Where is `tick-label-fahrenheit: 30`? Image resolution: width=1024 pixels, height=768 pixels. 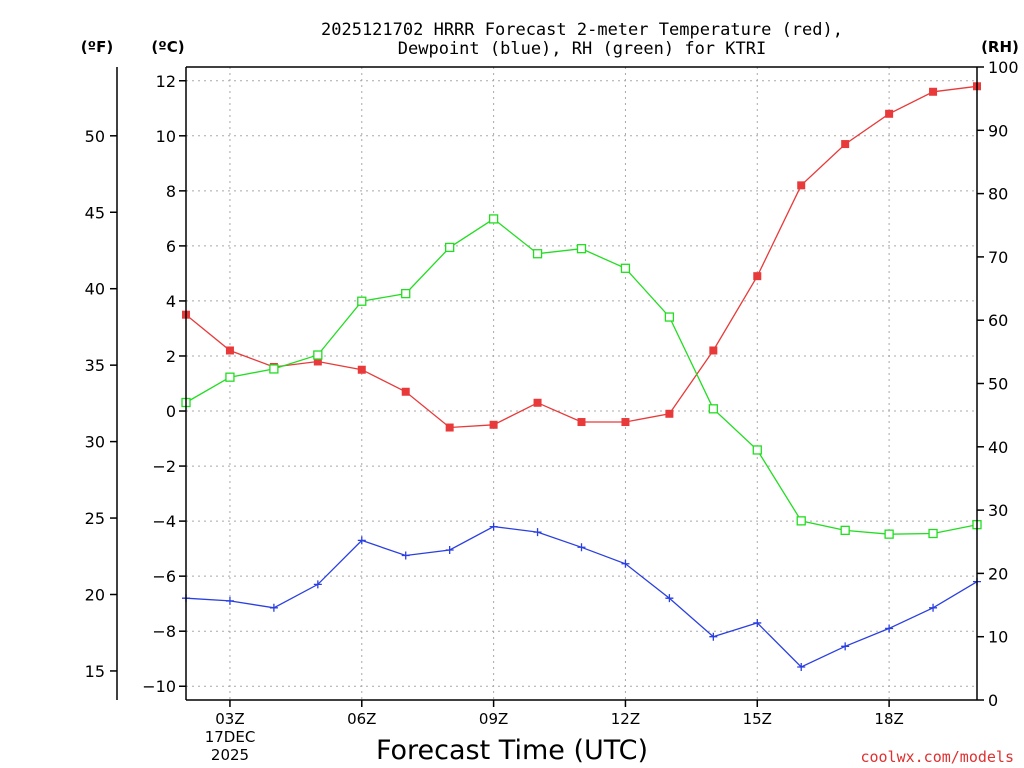
tick-label-fahrenheit: 30 is located at coordinates (95, 442).